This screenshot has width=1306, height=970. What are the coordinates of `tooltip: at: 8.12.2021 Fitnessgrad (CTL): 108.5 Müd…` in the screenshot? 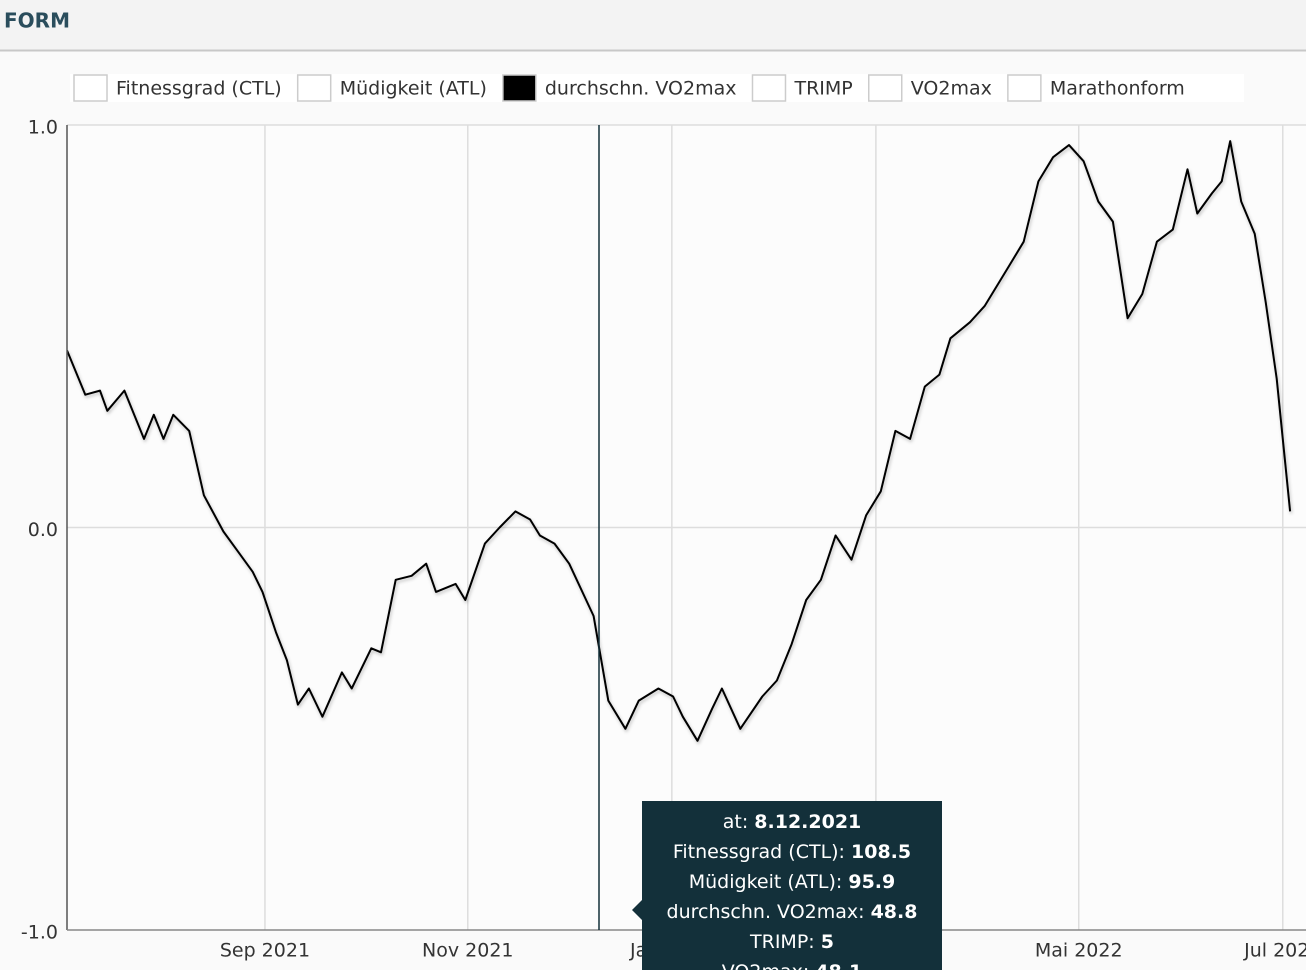 It's located at (787, 885).